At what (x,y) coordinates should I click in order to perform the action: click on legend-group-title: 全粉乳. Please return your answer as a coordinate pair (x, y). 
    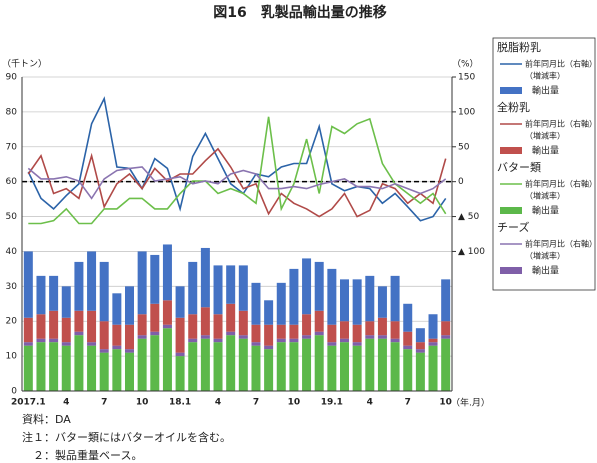
    Looking at the image, I should click on (513, 107).